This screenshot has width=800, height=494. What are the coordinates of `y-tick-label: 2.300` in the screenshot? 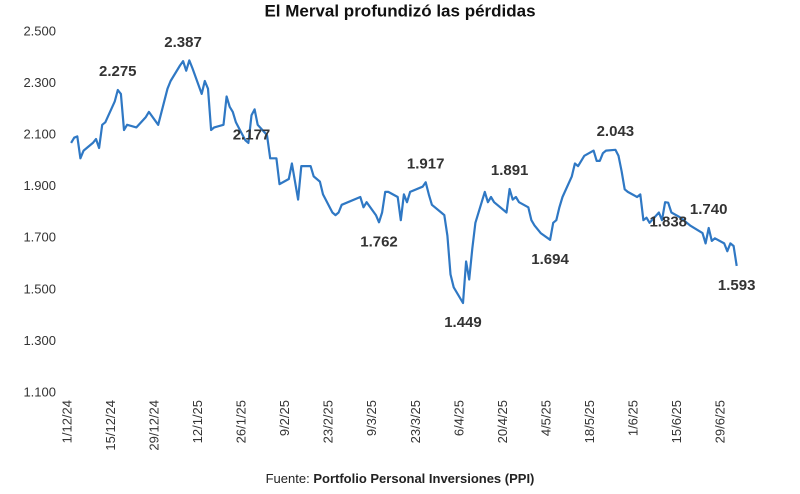 It's located at (39, 82).